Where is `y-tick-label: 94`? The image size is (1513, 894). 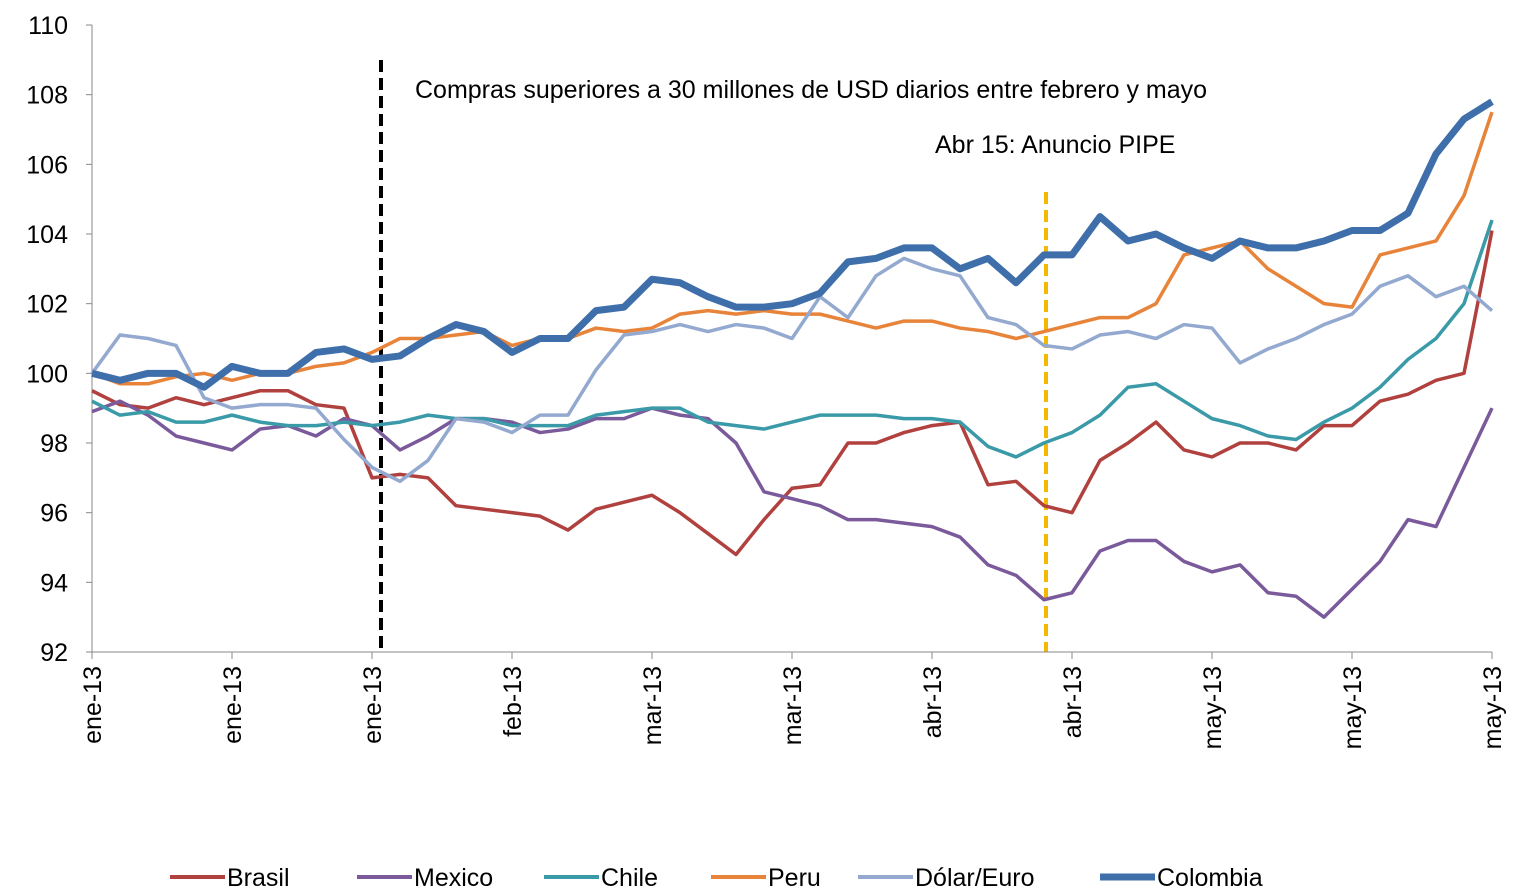 y-tick-label: 94 is located at coordinates (54, 583).